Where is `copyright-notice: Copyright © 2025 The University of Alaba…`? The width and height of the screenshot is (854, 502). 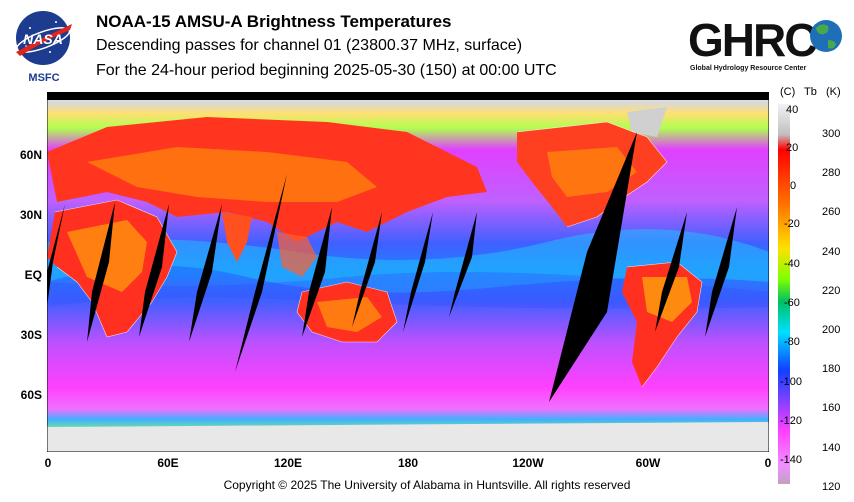
copyright-notice: Copyright © 2025 The University of Alaba… is located at coordinates (427, 485).